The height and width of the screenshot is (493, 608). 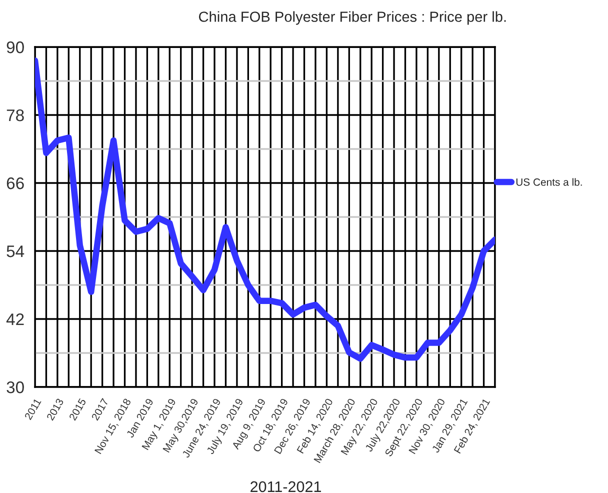 What do you see at coordinates (15, 319) in the screenshot?
I see `y-tick-label: 42` at bounding box center [15, 319].